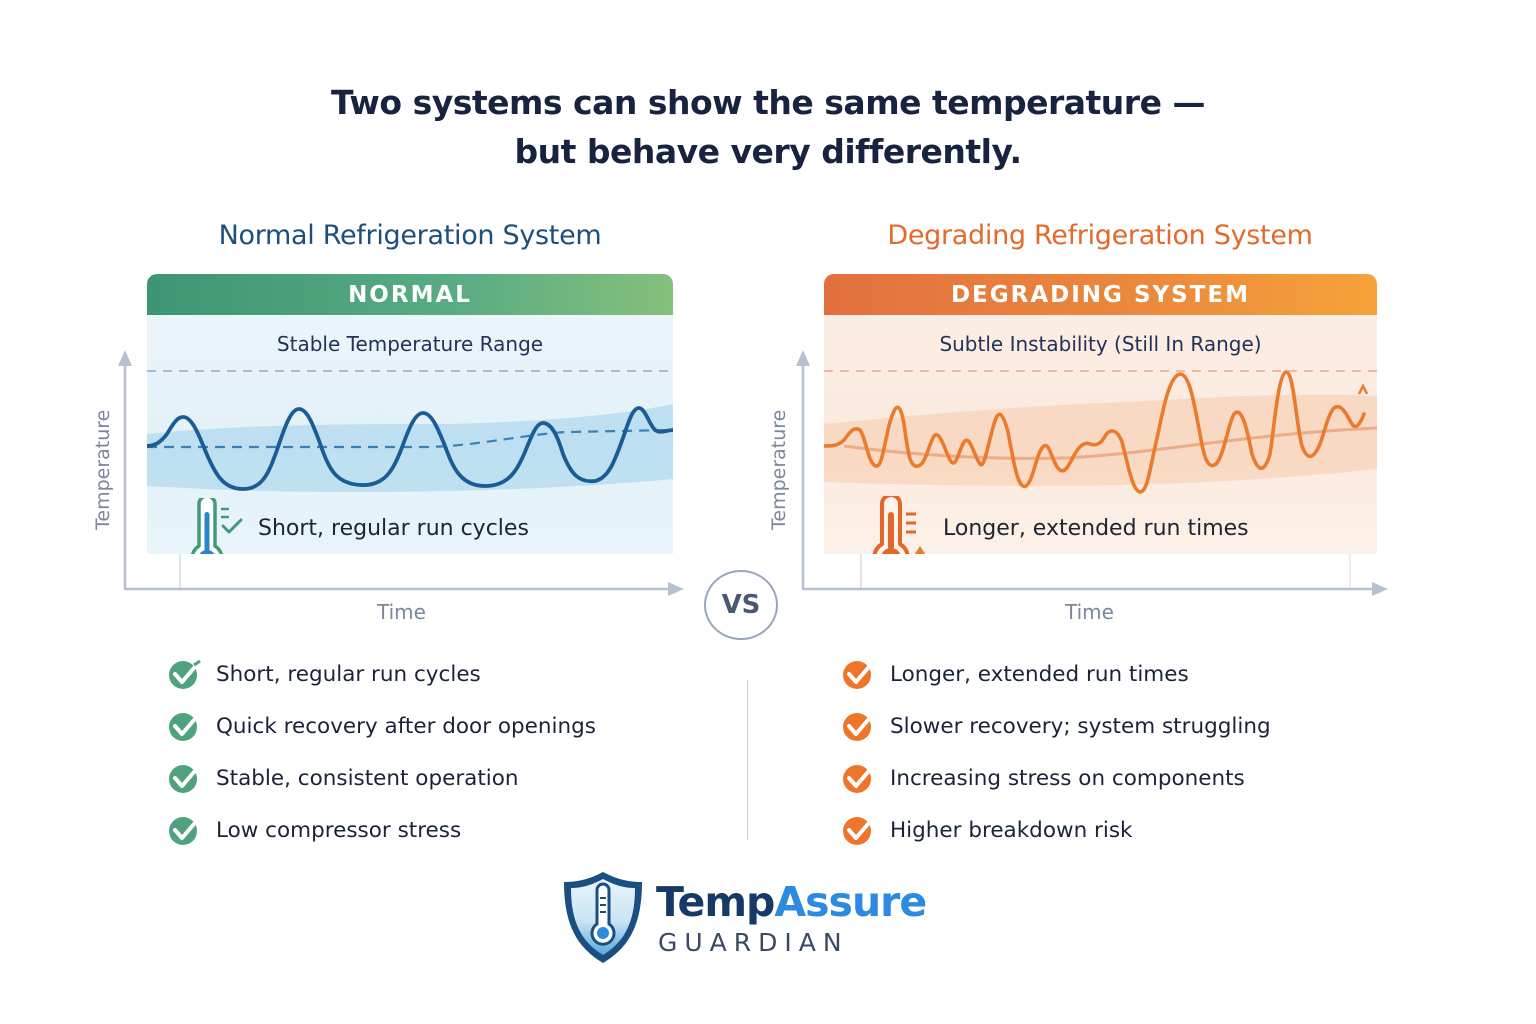 The width and height of the screenshot is (1536, 1024). Describe the element at coordinates (381, 778) in the screenshot. I see `list-item: Stable, consistent operation` at that location.